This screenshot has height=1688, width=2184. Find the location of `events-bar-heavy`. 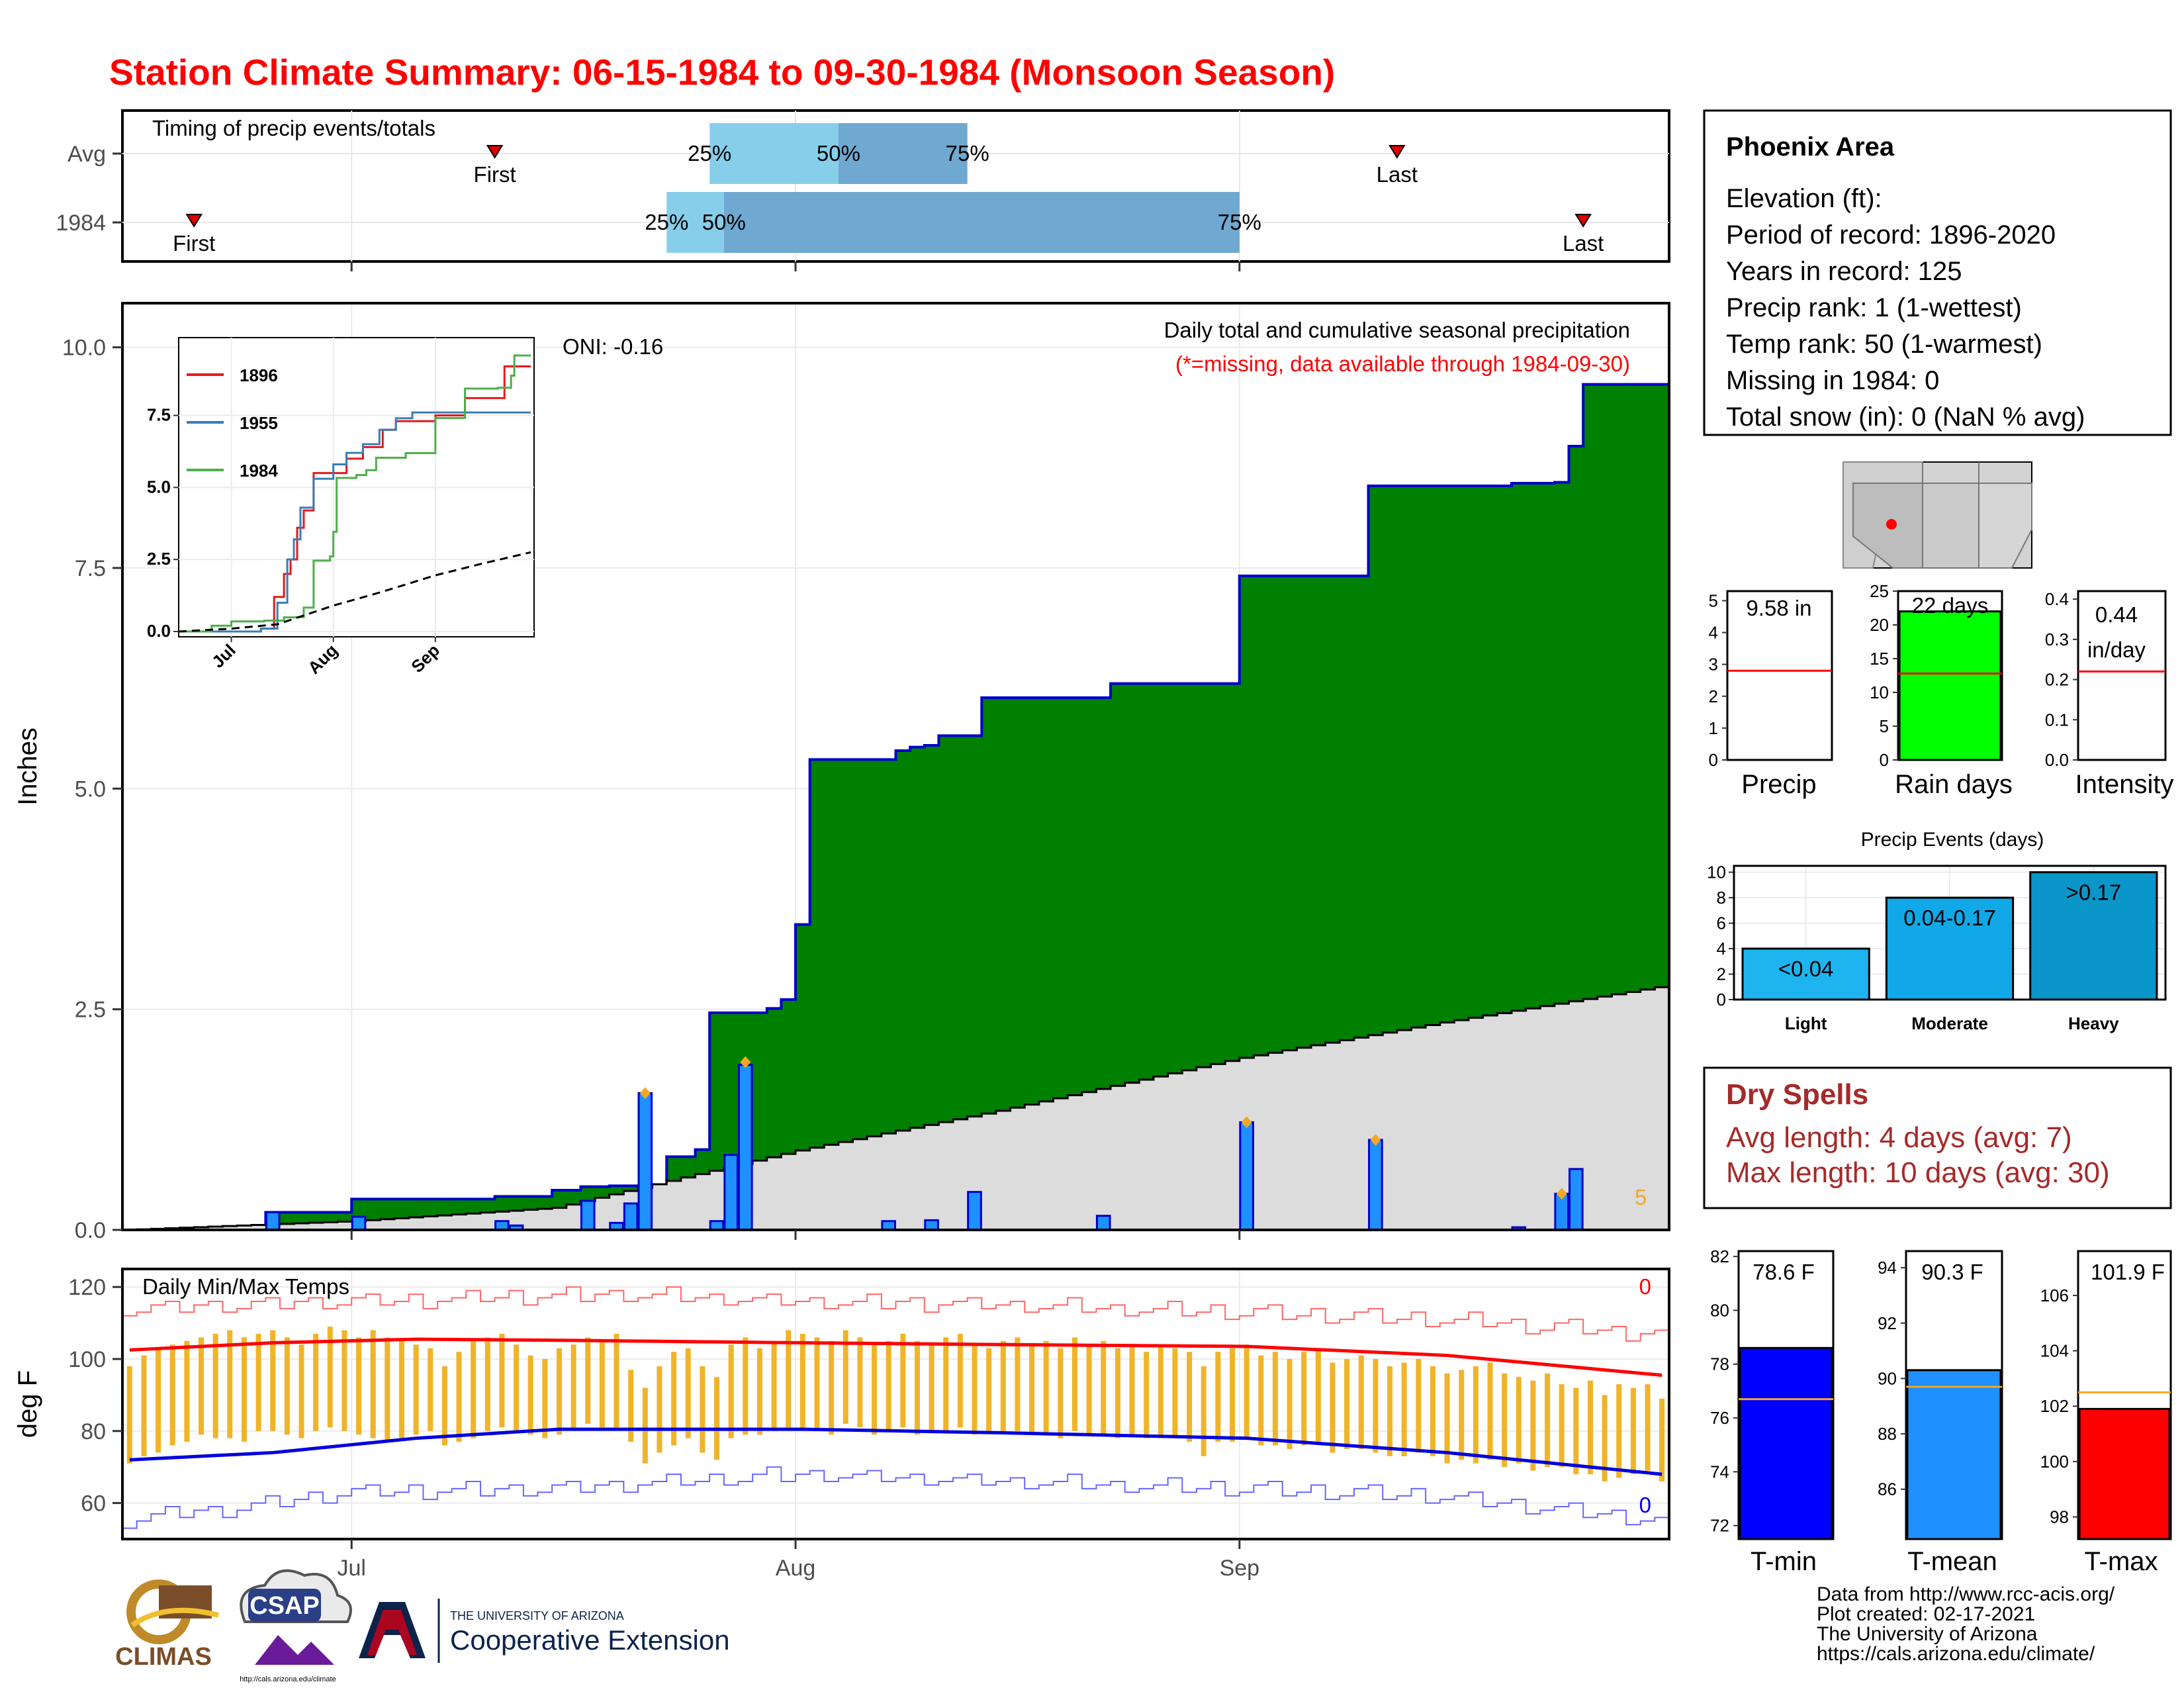

events-bar-heavy is located at coordinates (2093, 936).